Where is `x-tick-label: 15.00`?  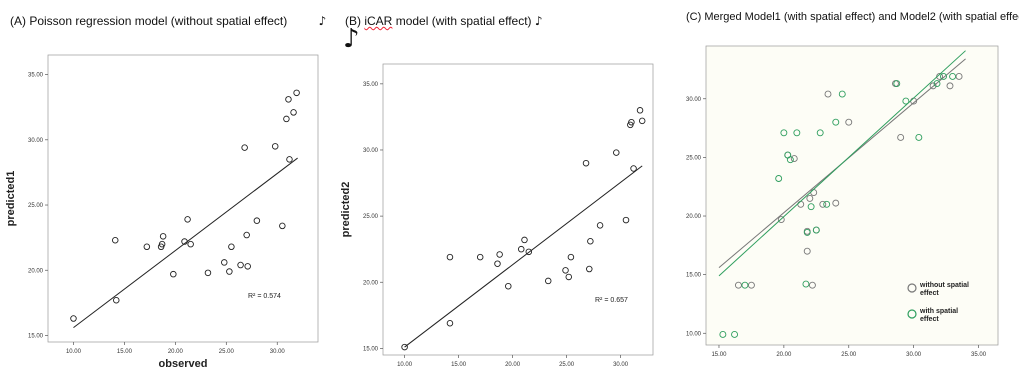 x-tick-label: 15.00 is located at coordinates (125, 352).